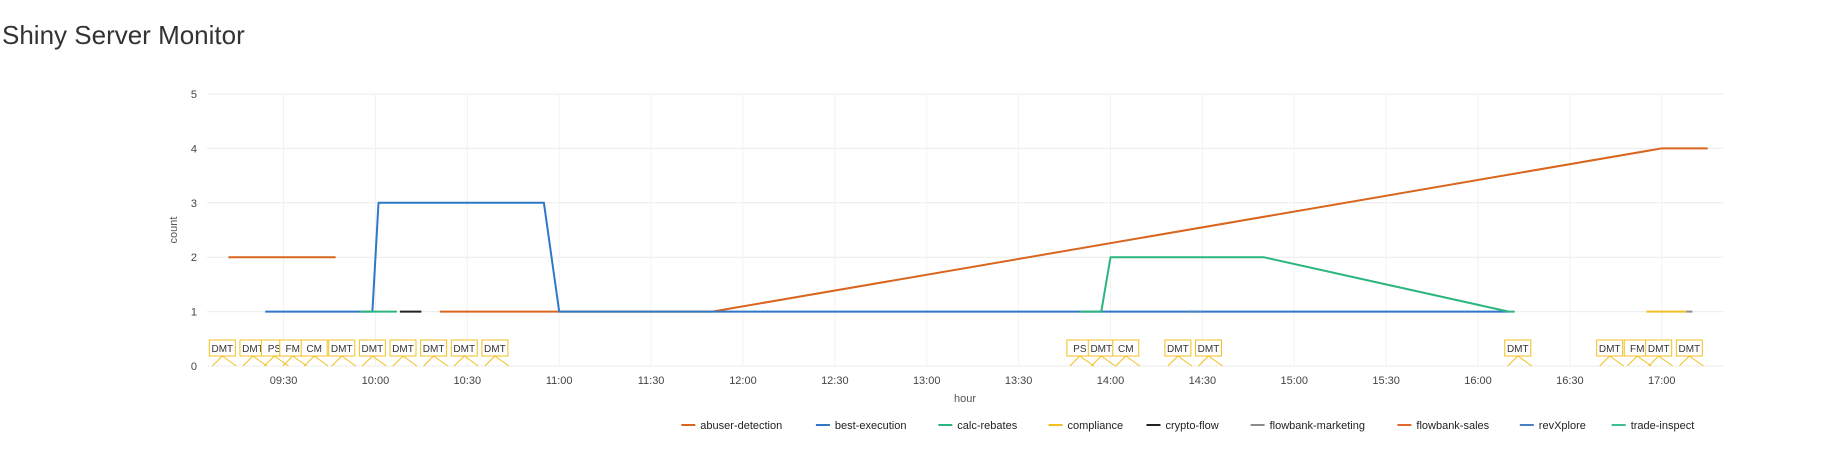 This screenshot has width=1833, height=453. Describe the element at coordinates (651, 381) in the screenshot. I see `x-tick-label: 11:30` at that location.